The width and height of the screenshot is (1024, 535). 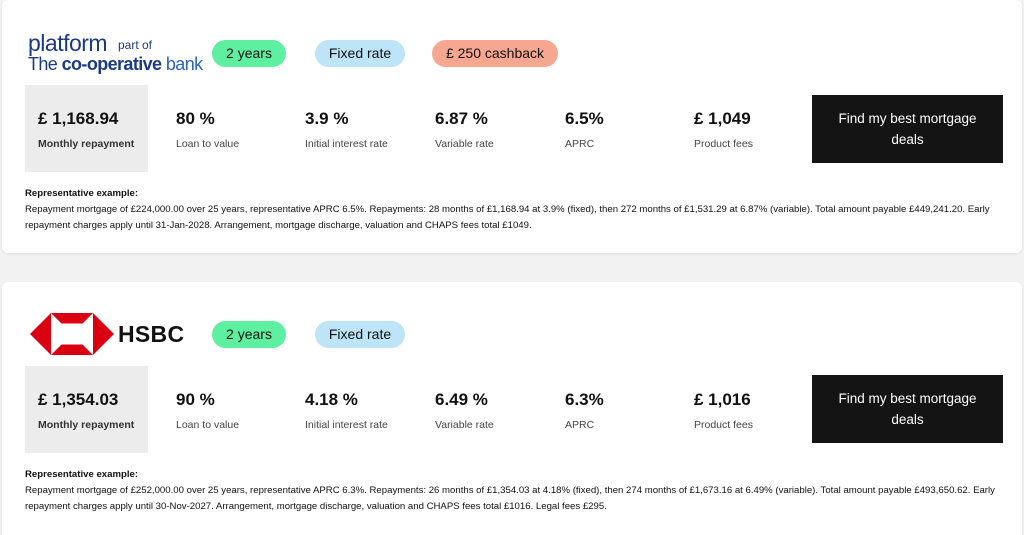 What do you see at coordinates (584, 399) in the screenshot?
I see `aprc-value: 6.3%` at bounding box center [584, 399].